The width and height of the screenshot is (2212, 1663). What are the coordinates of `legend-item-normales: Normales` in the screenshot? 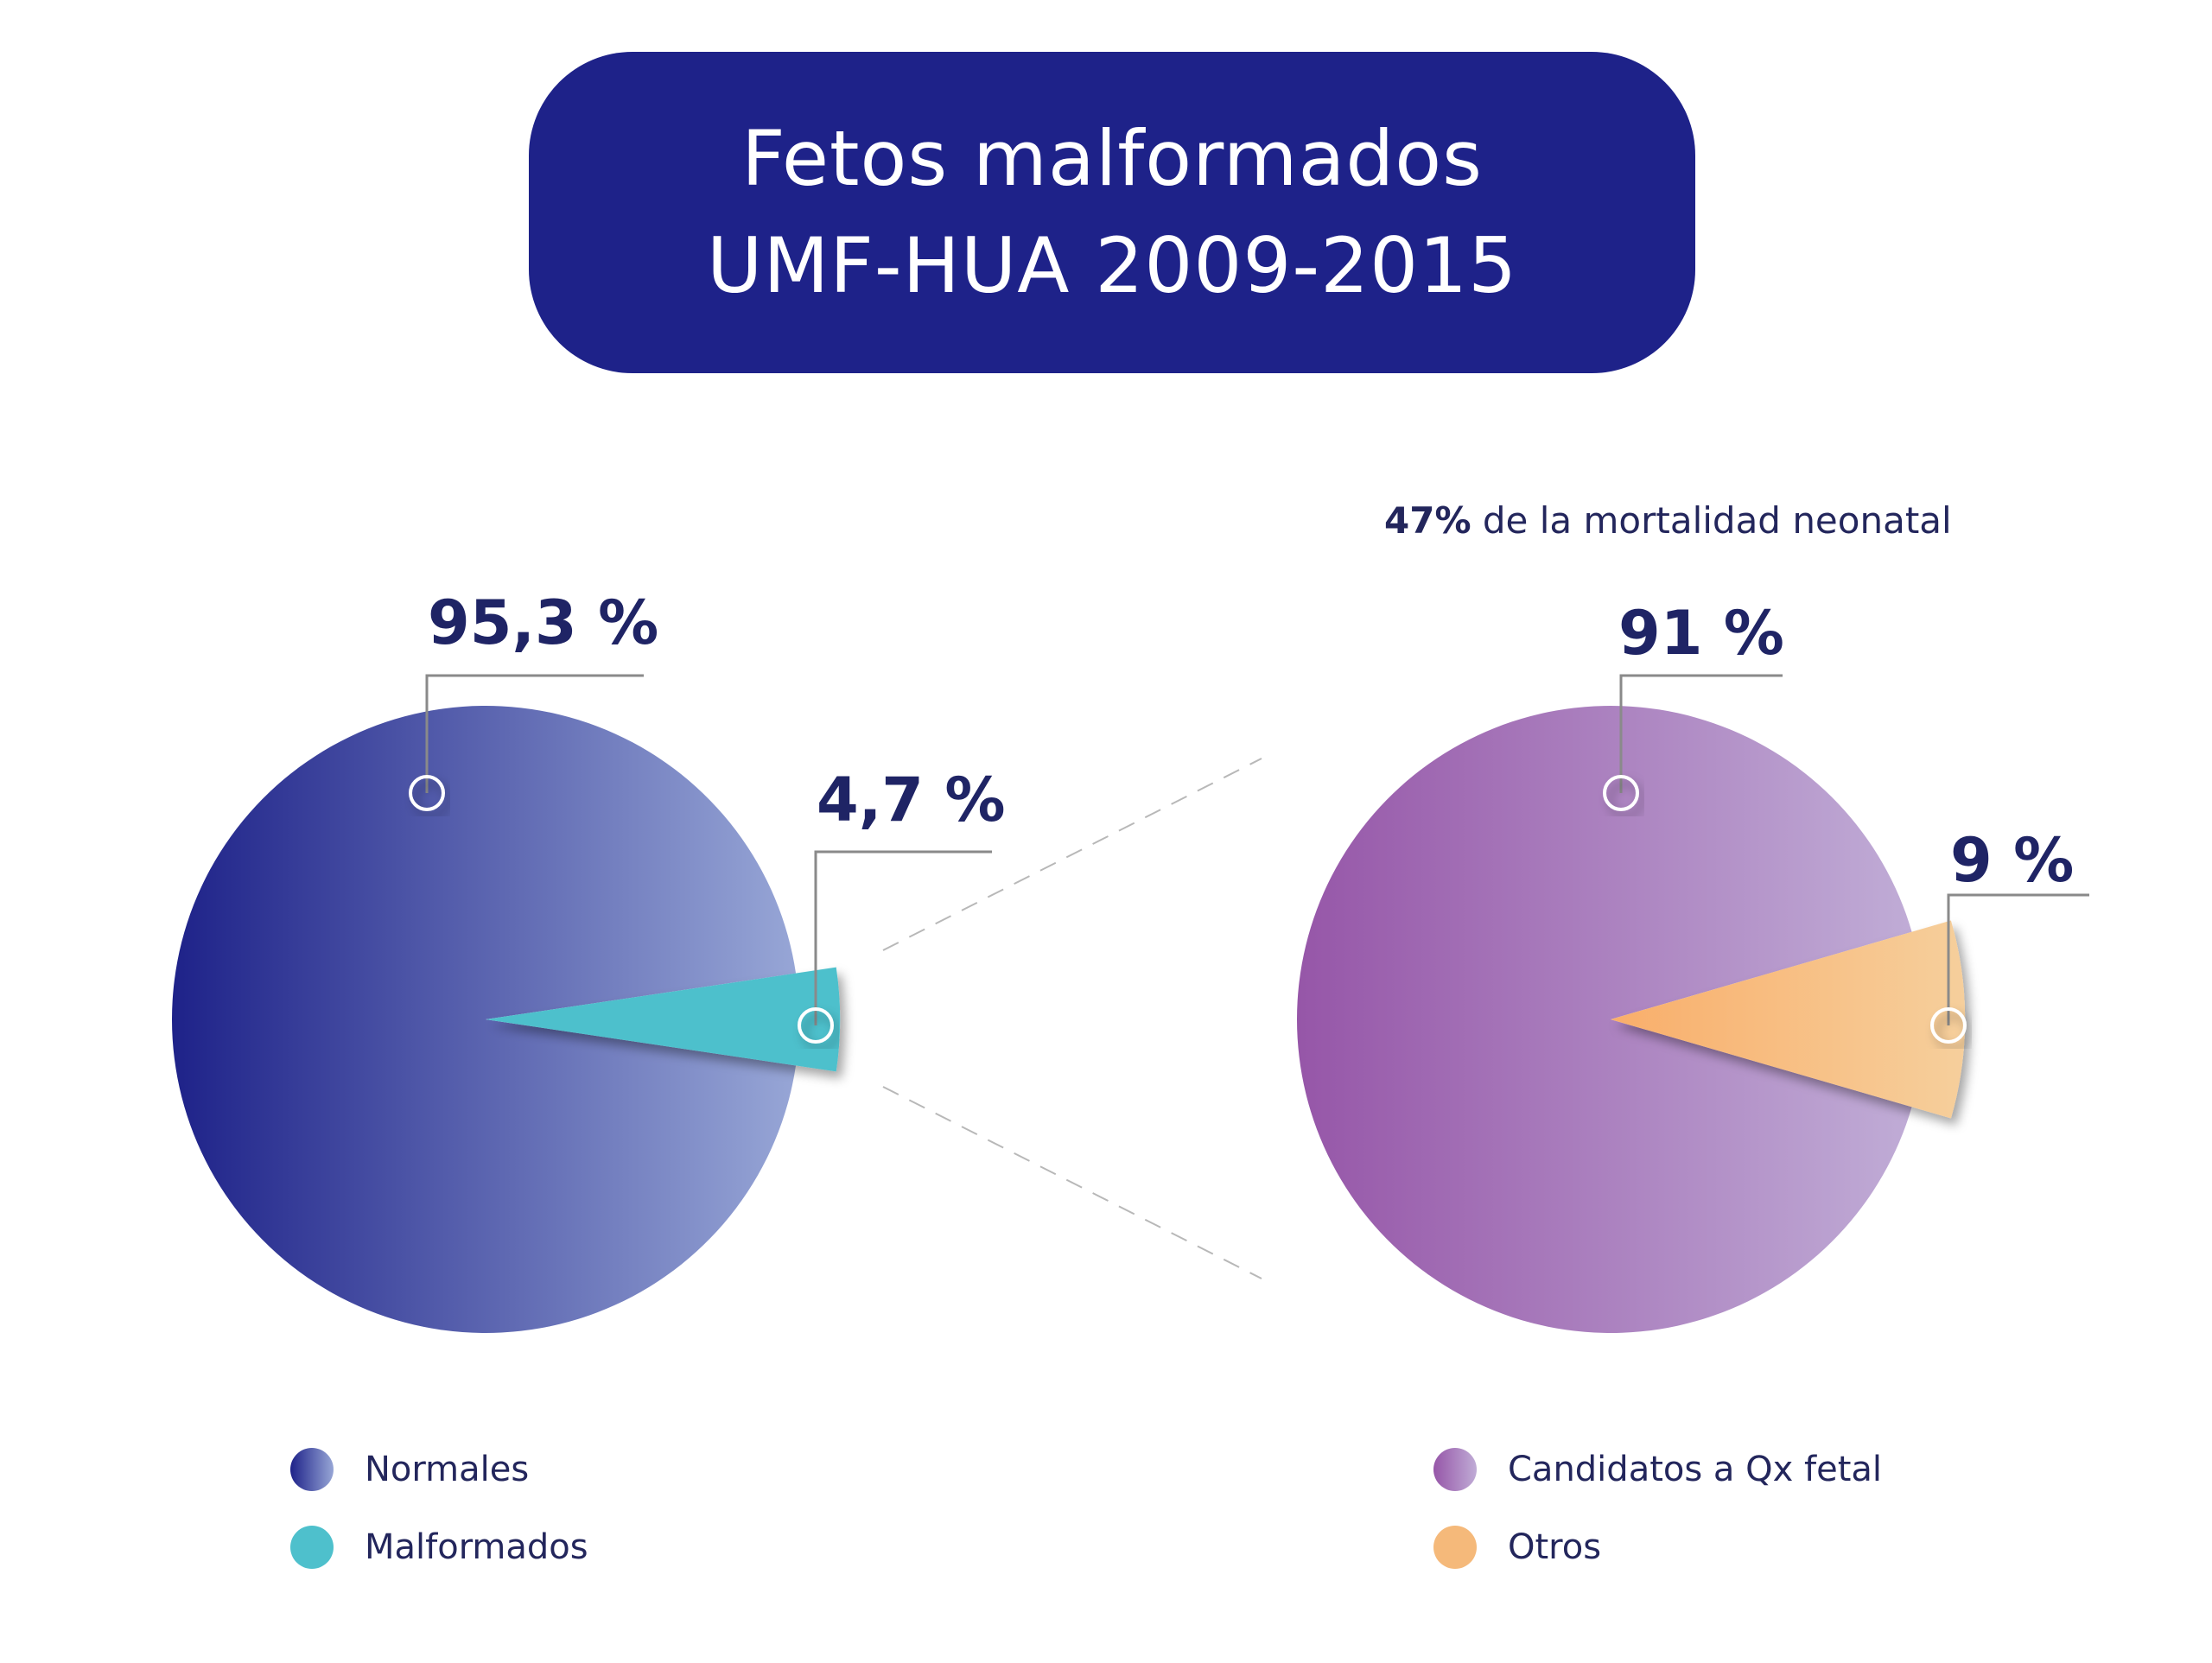 It's located at (409, 1470).